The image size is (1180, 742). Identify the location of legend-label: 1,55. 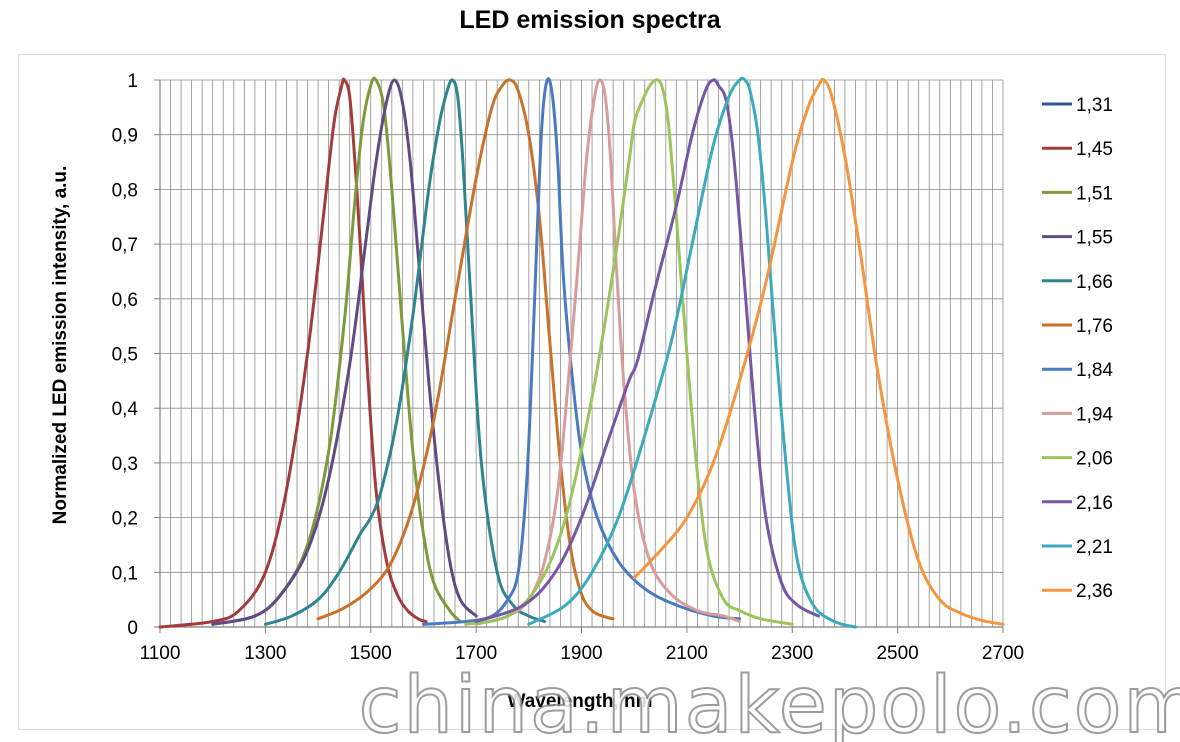
(1094, 238).